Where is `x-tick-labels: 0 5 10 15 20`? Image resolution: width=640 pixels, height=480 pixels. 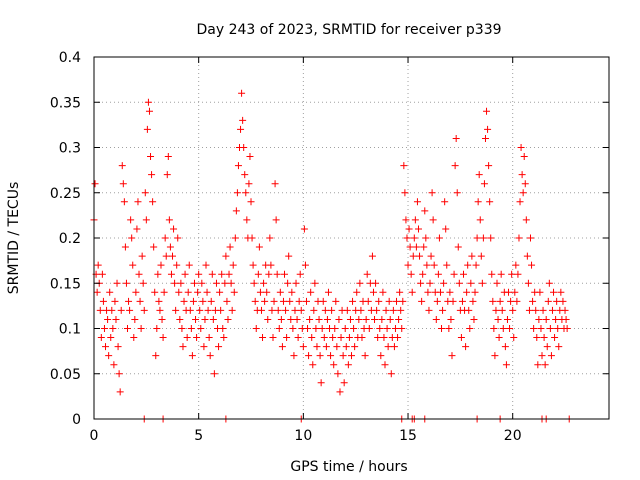
x-tick-labels: 0 5 10 15 20 is located at coordinates (306, 436).